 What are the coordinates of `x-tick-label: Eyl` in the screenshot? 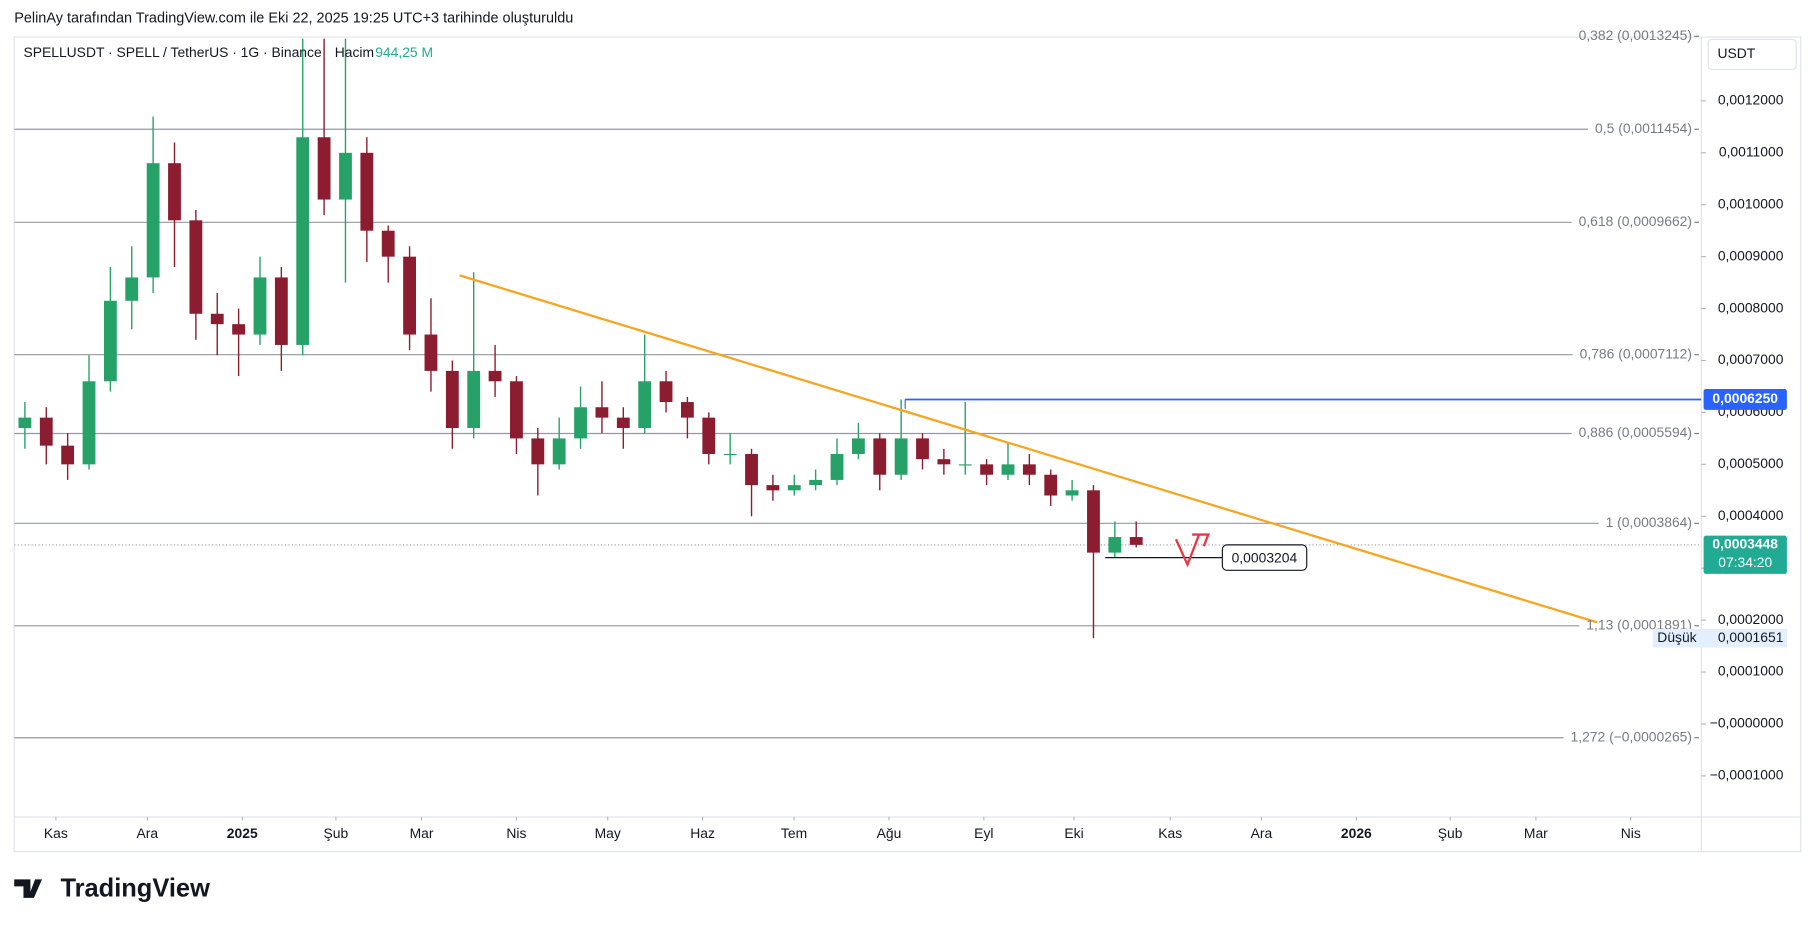 It's located at (983, 833).